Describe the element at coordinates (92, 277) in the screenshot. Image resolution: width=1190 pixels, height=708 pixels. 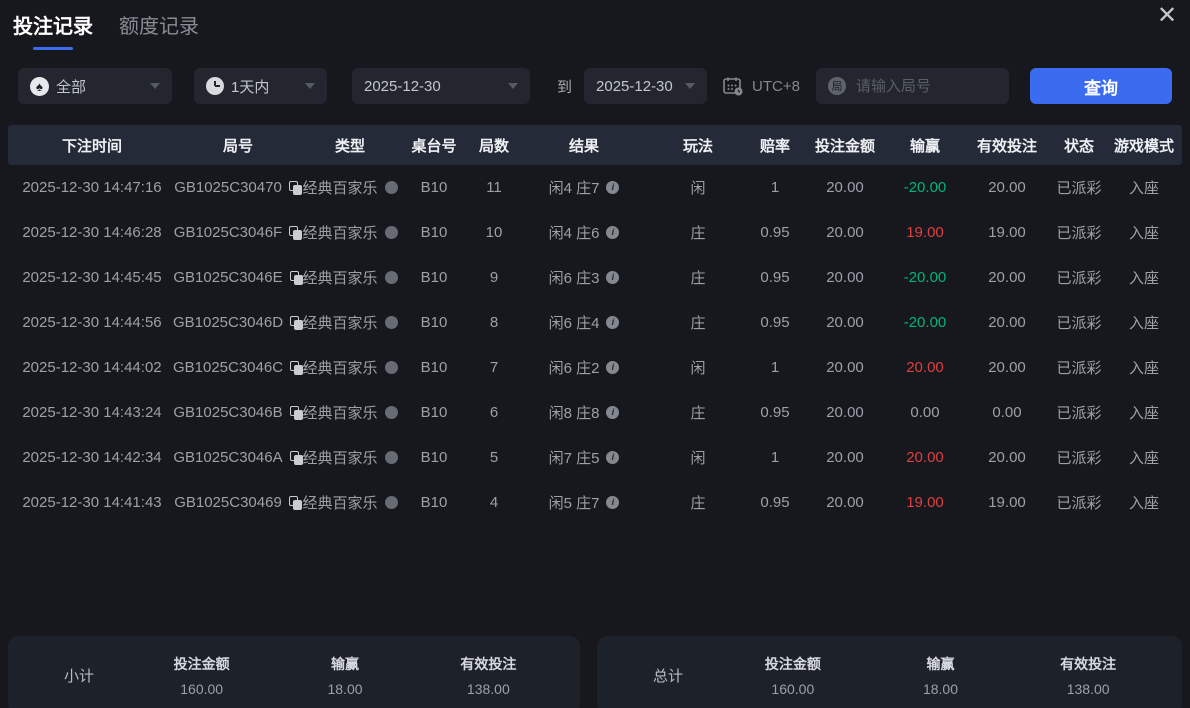
I see `cell-bet-time-text: 2025-12-30 14:45:45` at that location.